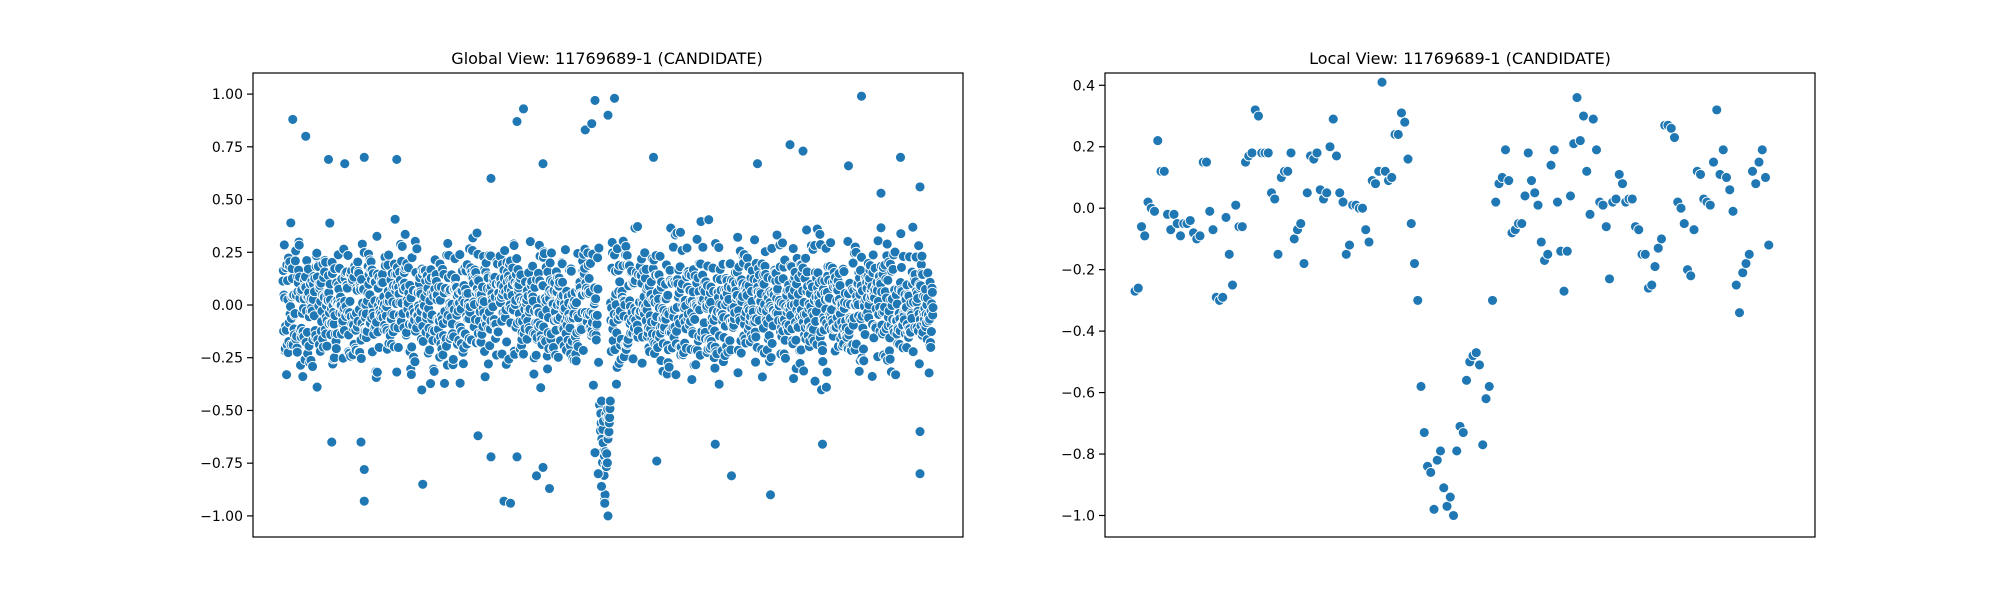 The width and height of the screenshot is (2000, 600). Describe the element at coordinates (1078, 271) in the screenshot. I see `y-tick-label: −0.2` at that location.